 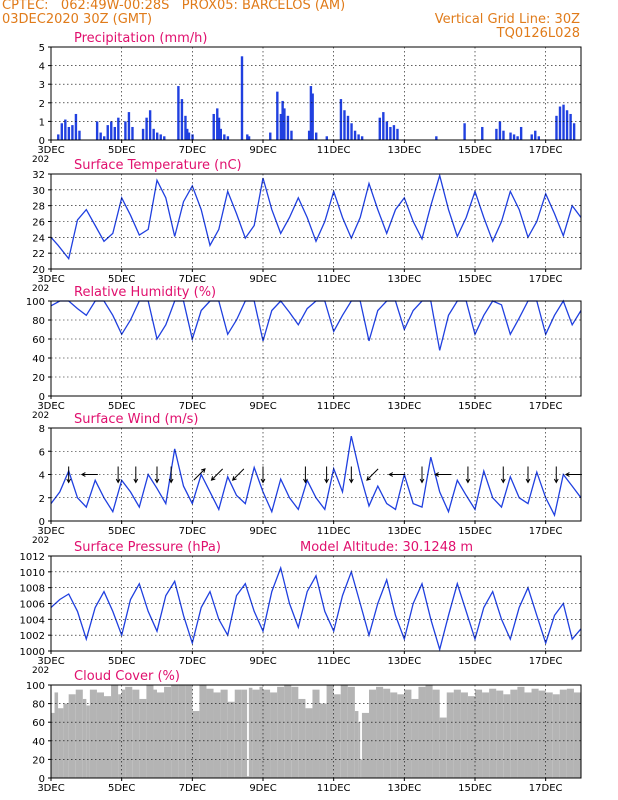 What do you see at coordinates (40, 671) in the screenshot?
I see `pres-overlap-label: 202` at bounding box center [40, 671].